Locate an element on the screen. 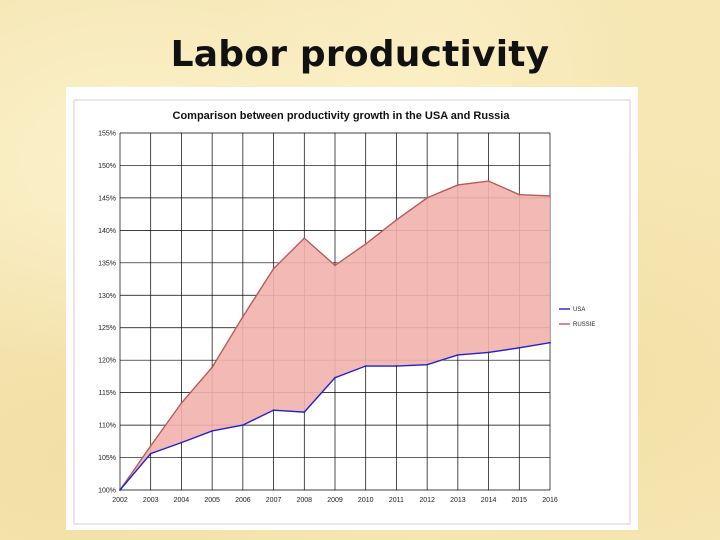  x-tick-label: 2008 is located at coordinates (304, 500).